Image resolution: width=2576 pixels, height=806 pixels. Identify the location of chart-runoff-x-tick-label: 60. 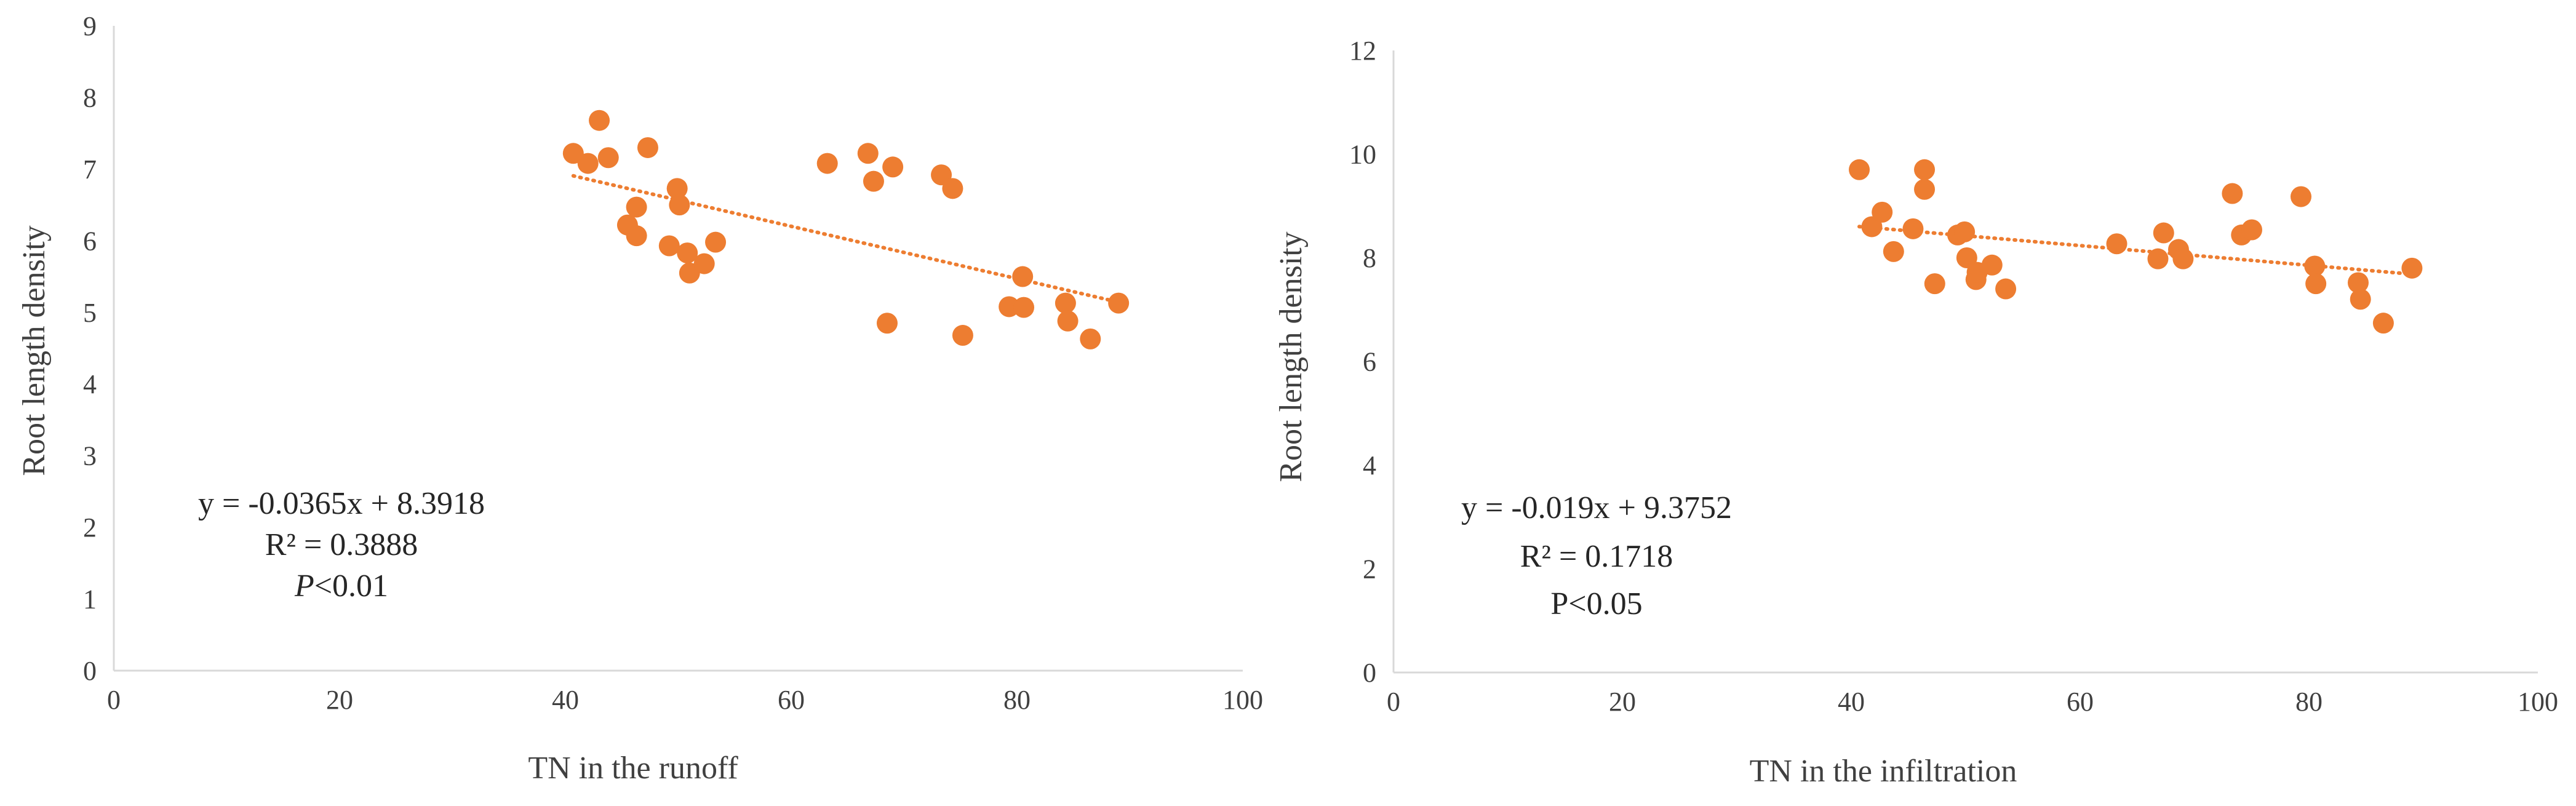
(792, 700).